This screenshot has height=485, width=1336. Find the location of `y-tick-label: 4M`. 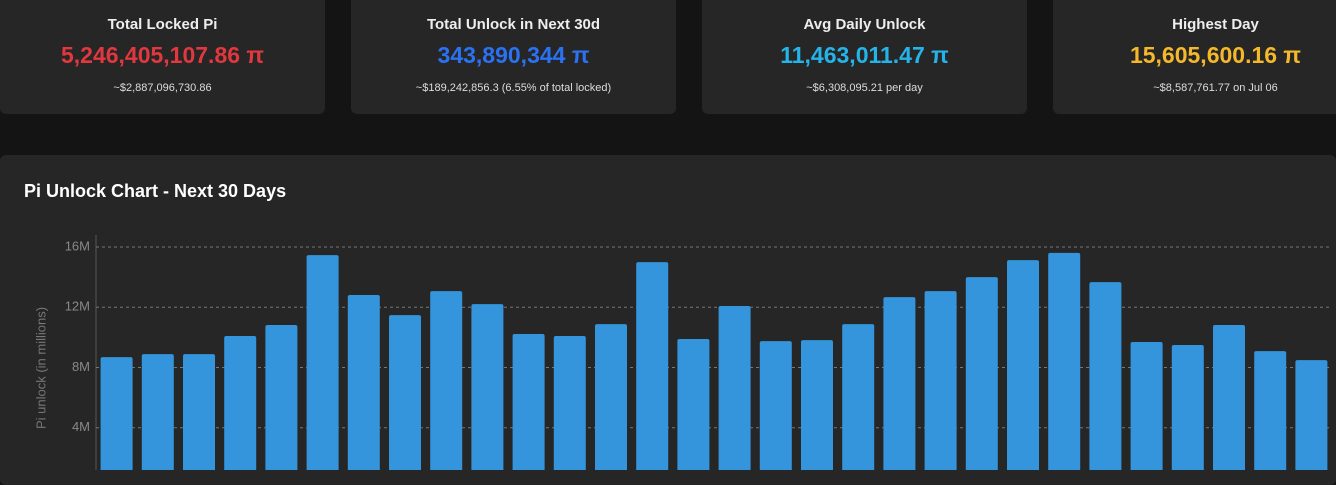

y-tick-label: 4M is located at coordinates (81, 426).